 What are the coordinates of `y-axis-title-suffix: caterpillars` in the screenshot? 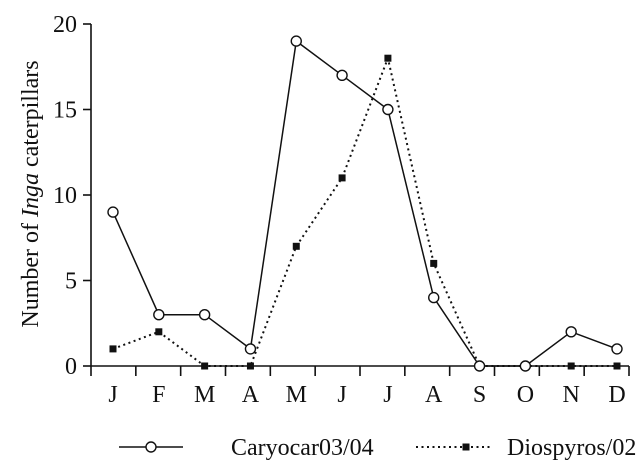 It's located at (31, 116).